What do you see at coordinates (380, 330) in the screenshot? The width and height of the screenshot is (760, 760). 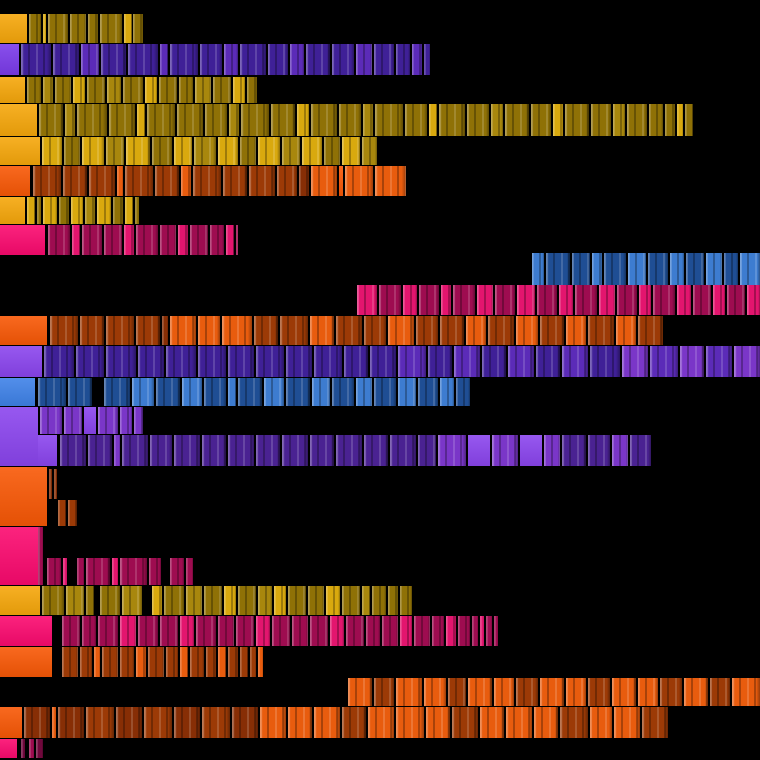 I see `bar-row-11-orange-long` at bounding box center [380, 330].